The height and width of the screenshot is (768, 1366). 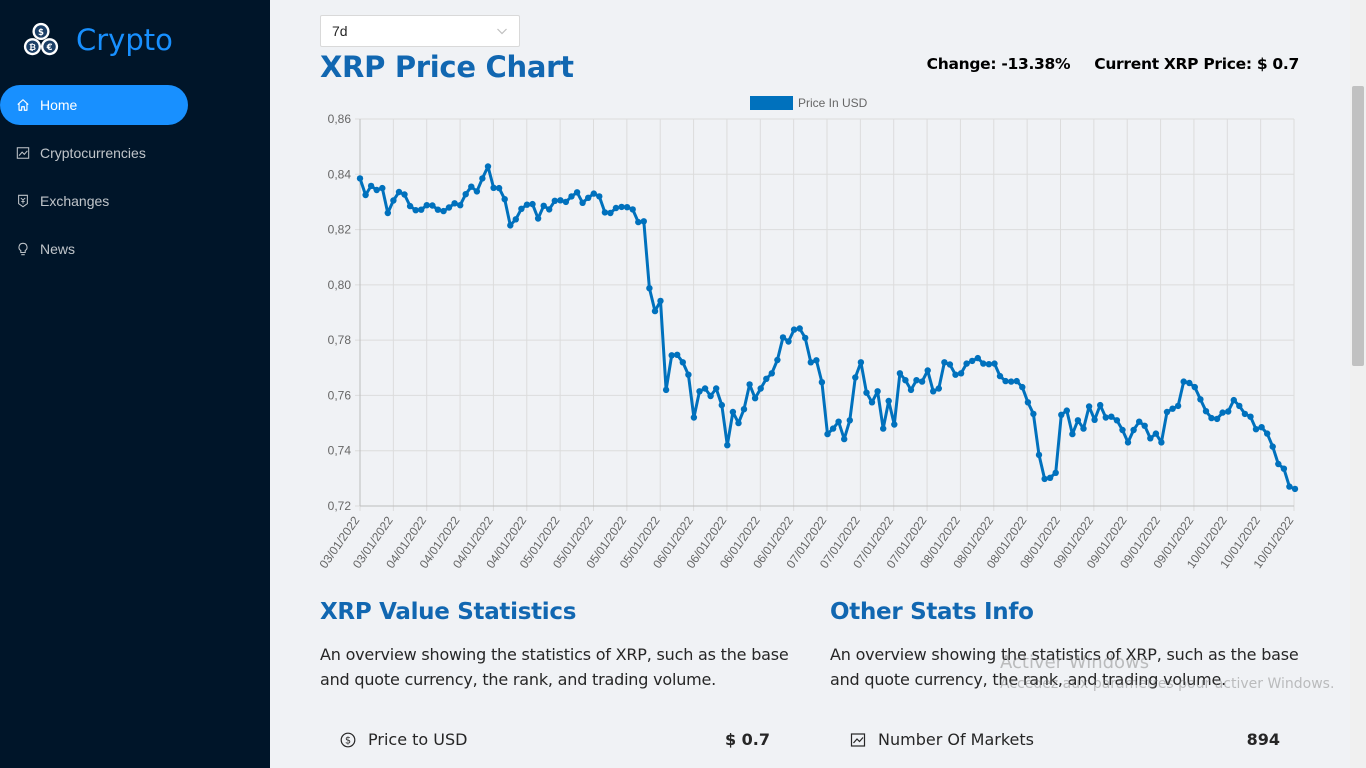 What do you see at coordinates (124, 40) in the screenshot?
I see `app-title: Crypto` at bounding box center [124, 40].